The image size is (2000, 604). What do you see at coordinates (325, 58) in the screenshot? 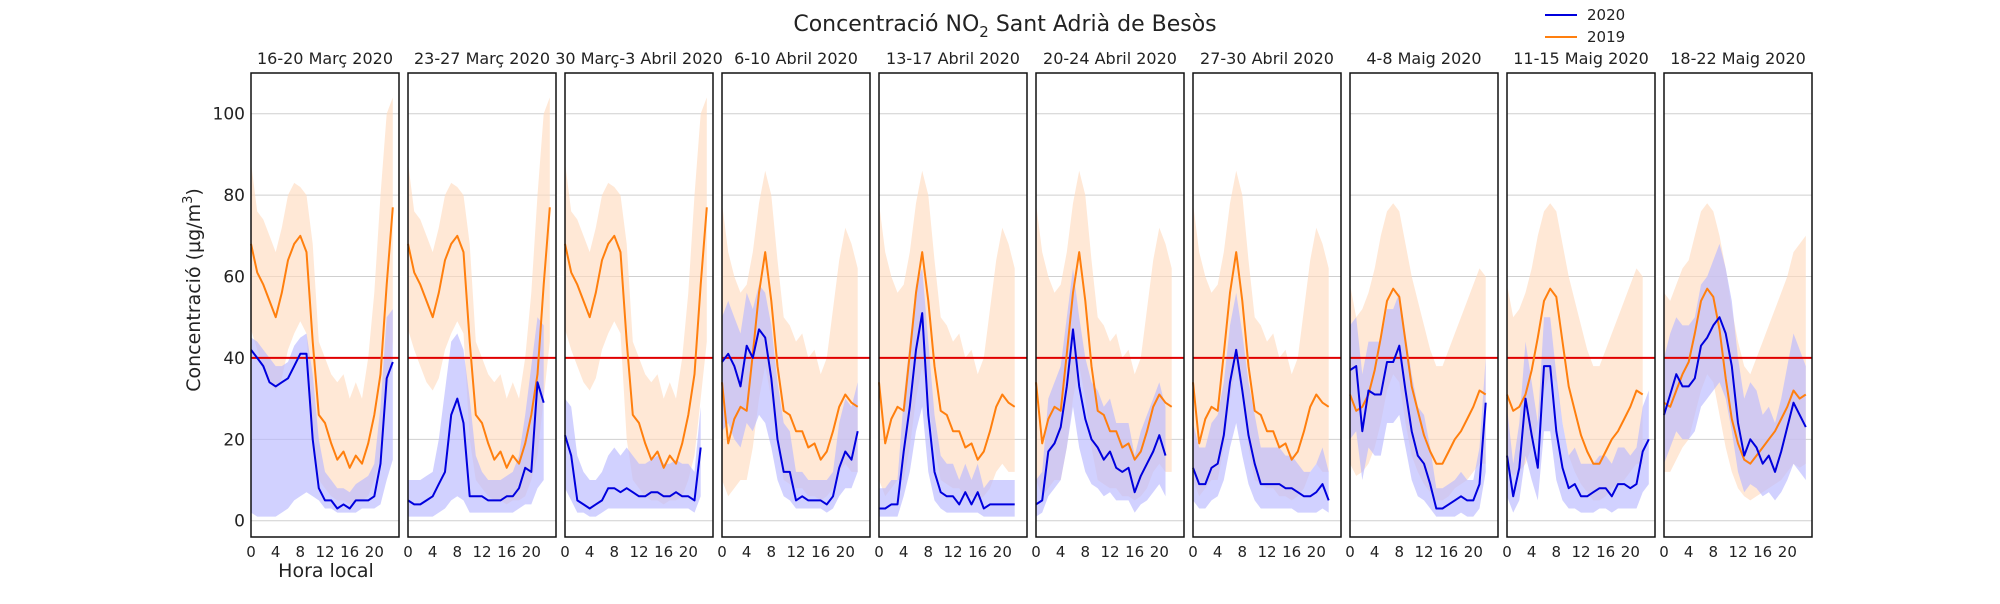
I see `panel-title: 16-20 Març 2020` at bounding box center [325, 58].